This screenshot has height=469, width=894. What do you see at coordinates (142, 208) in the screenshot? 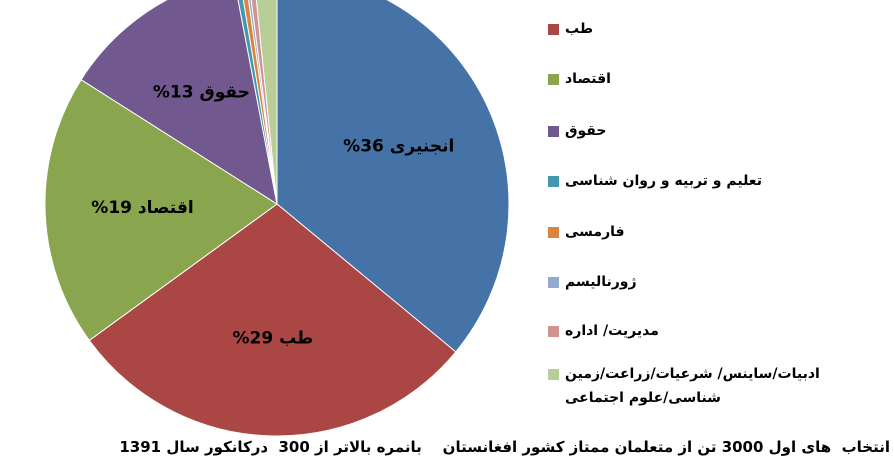
I see `data-label: اقتصاد 19%` at bounding box center [142, 208].